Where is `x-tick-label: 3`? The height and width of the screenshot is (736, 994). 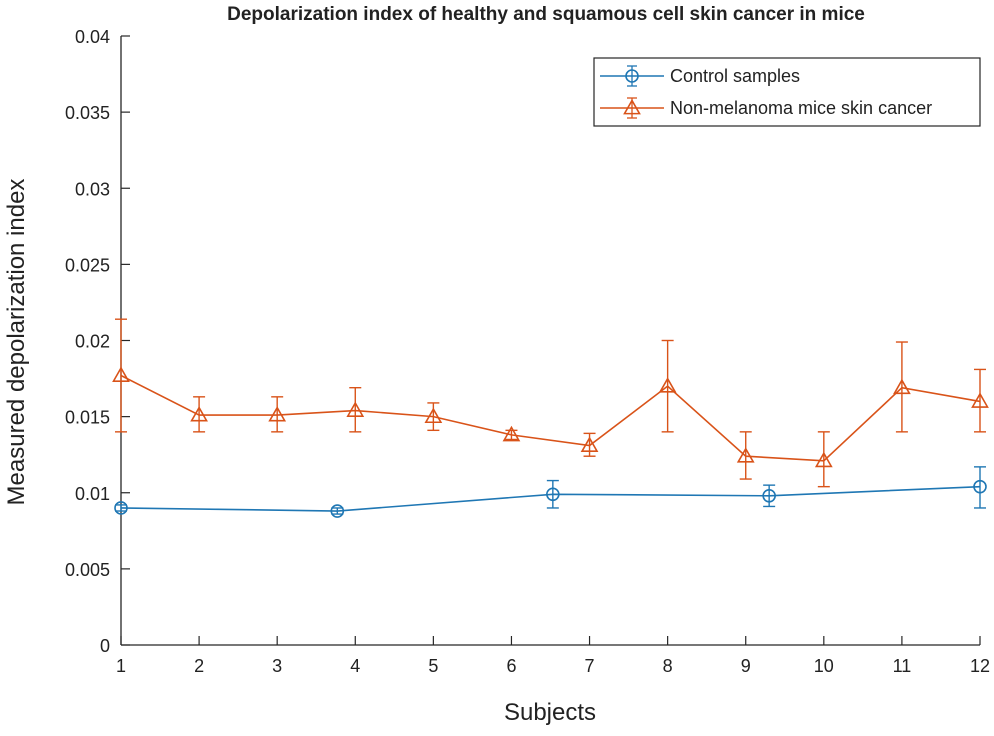
x-tick-label: 3 is located at coordinates (277, 666).